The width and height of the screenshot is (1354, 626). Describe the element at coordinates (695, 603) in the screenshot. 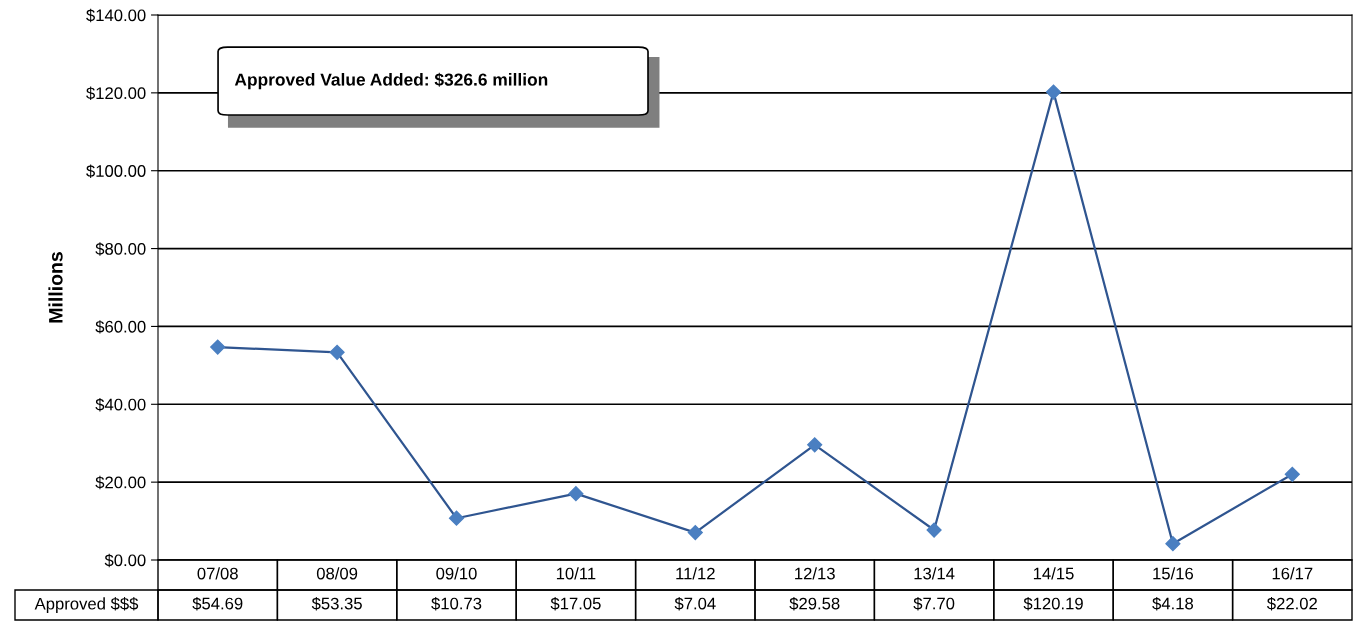

I see `data-label: $7.04` at that location.